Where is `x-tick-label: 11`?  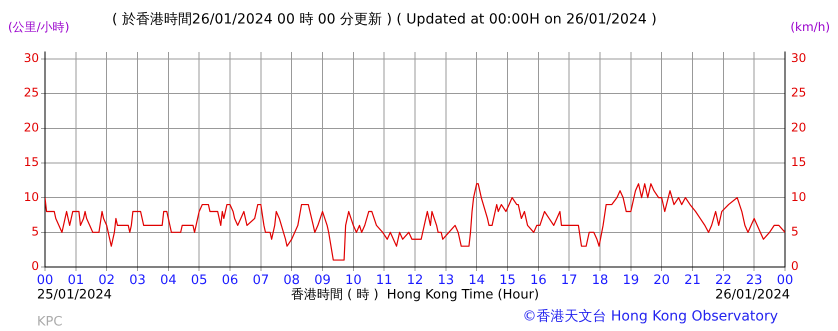 x-tick-label: 11 is located at coordinates (384, 280).